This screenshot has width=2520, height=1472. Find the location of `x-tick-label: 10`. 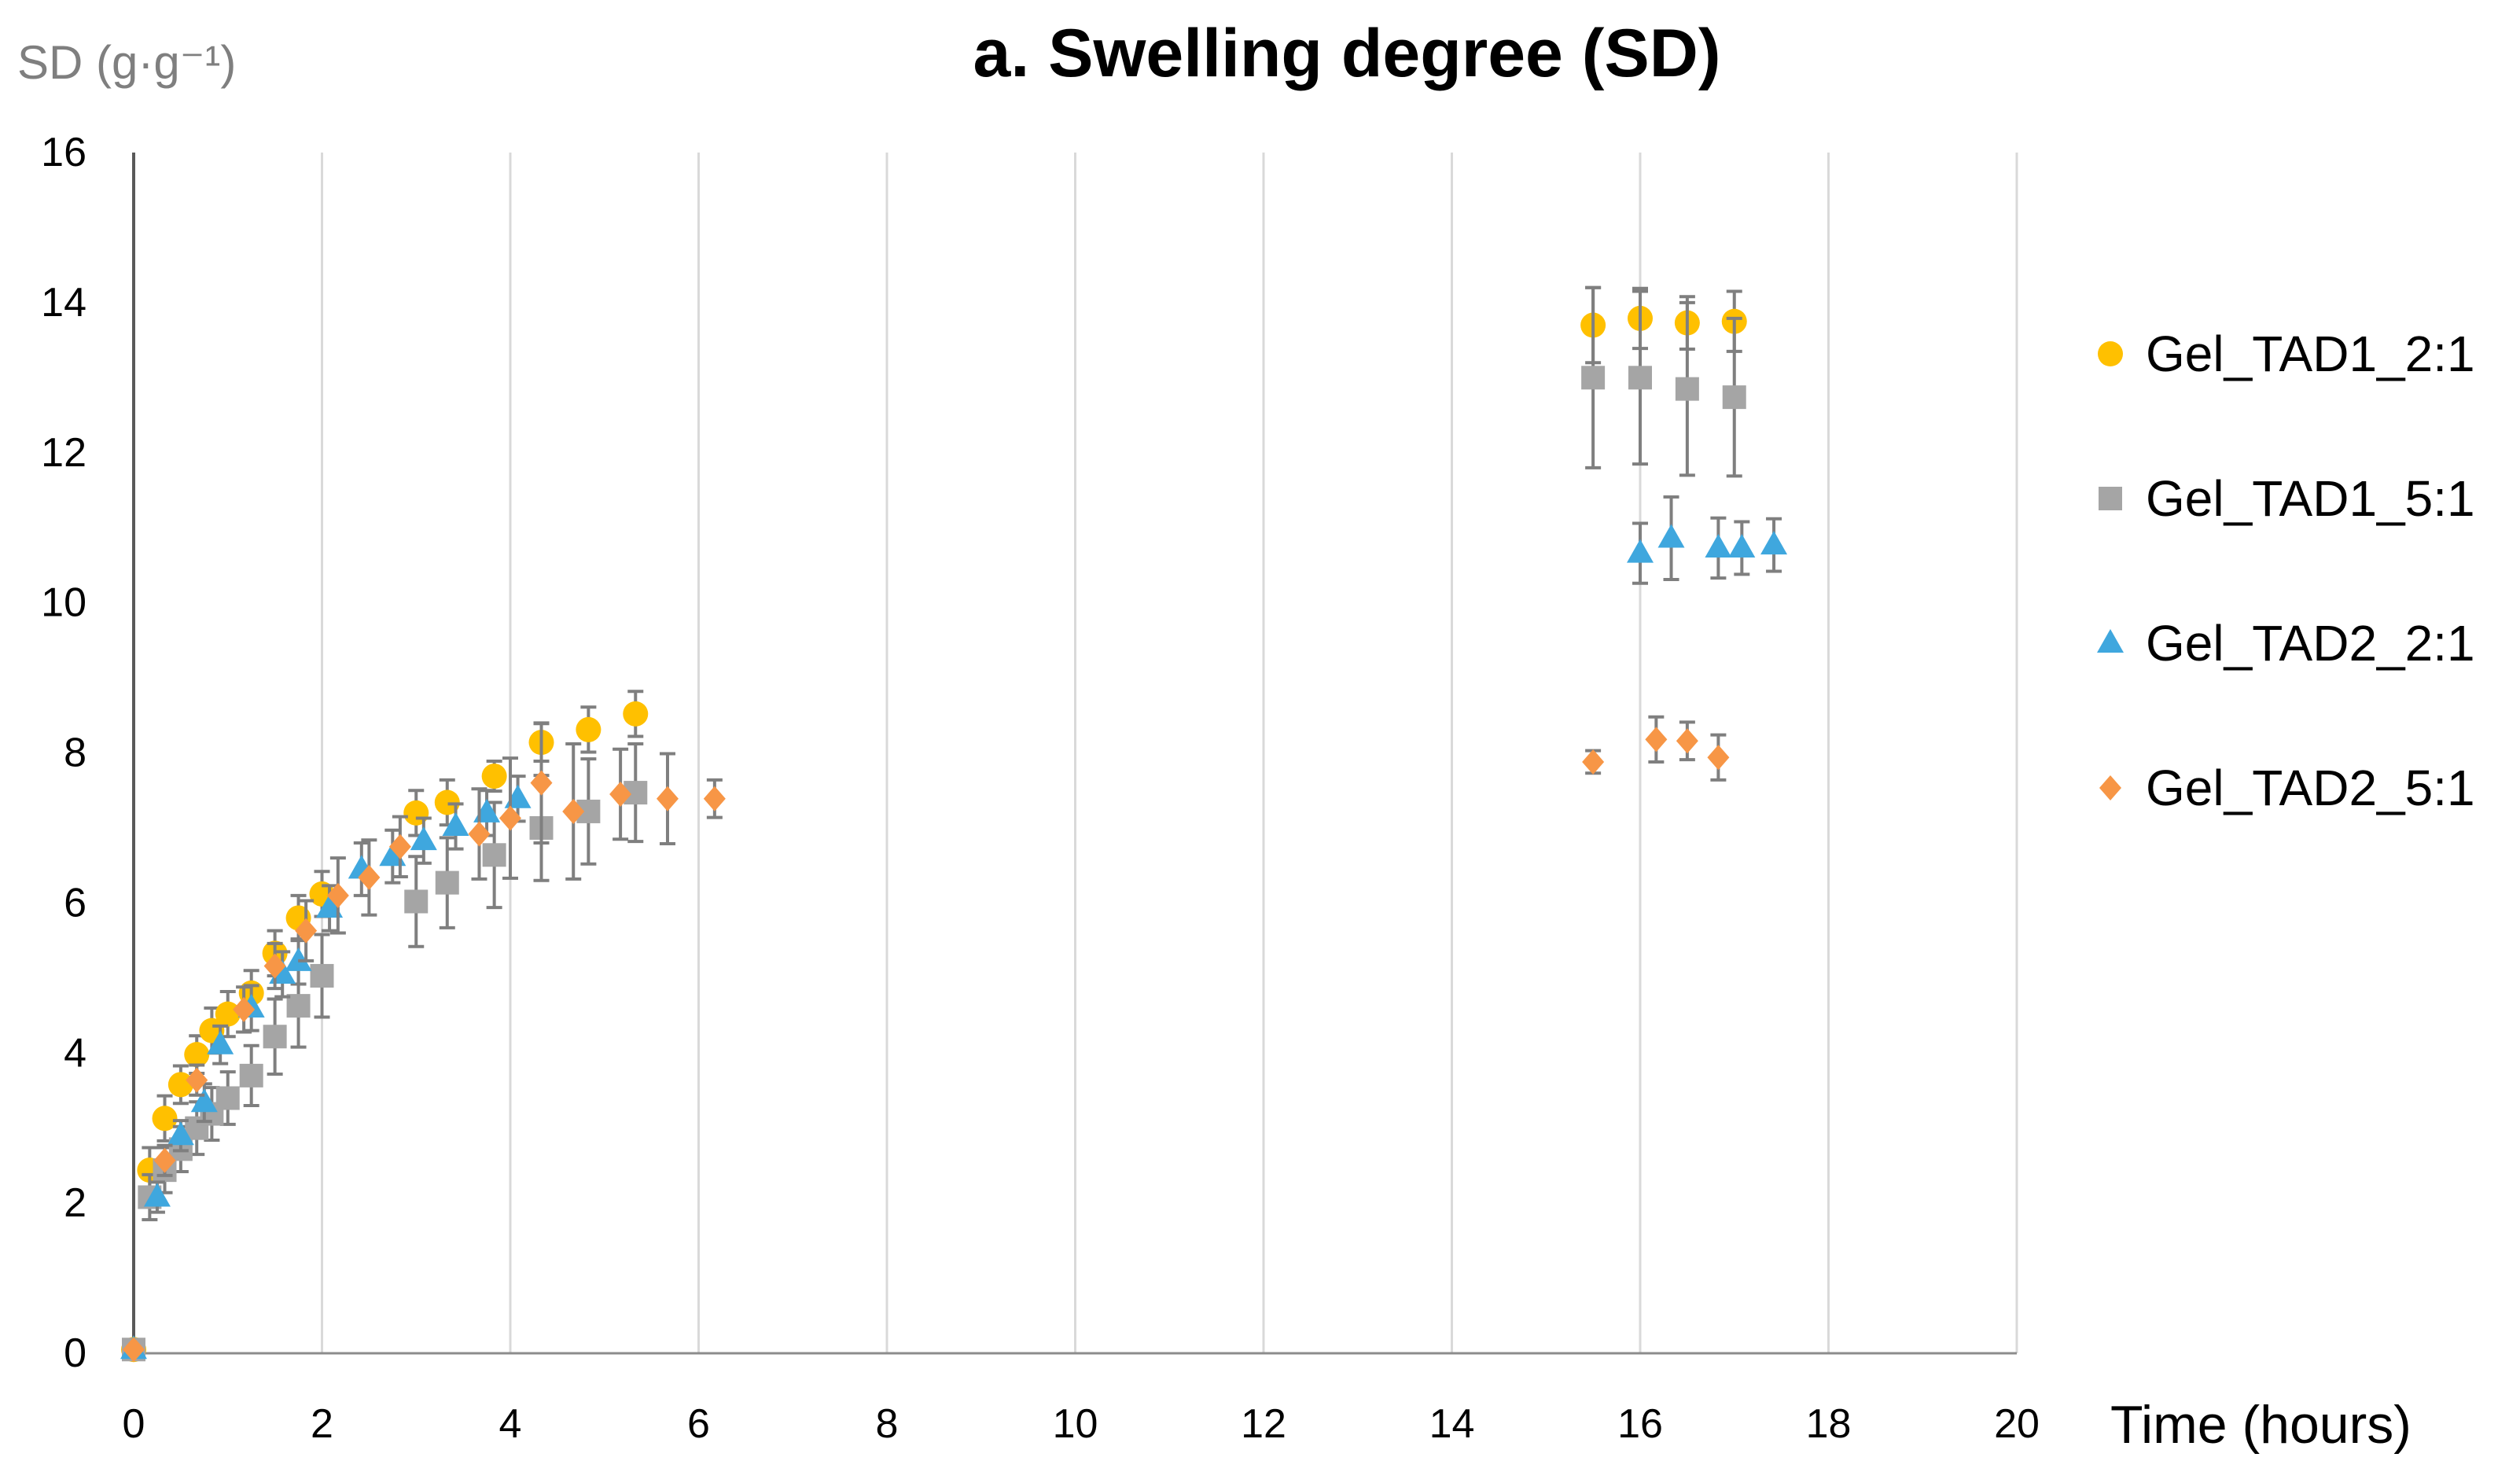

x-tick-label: 10 is located at coordinates (1075, 1424).